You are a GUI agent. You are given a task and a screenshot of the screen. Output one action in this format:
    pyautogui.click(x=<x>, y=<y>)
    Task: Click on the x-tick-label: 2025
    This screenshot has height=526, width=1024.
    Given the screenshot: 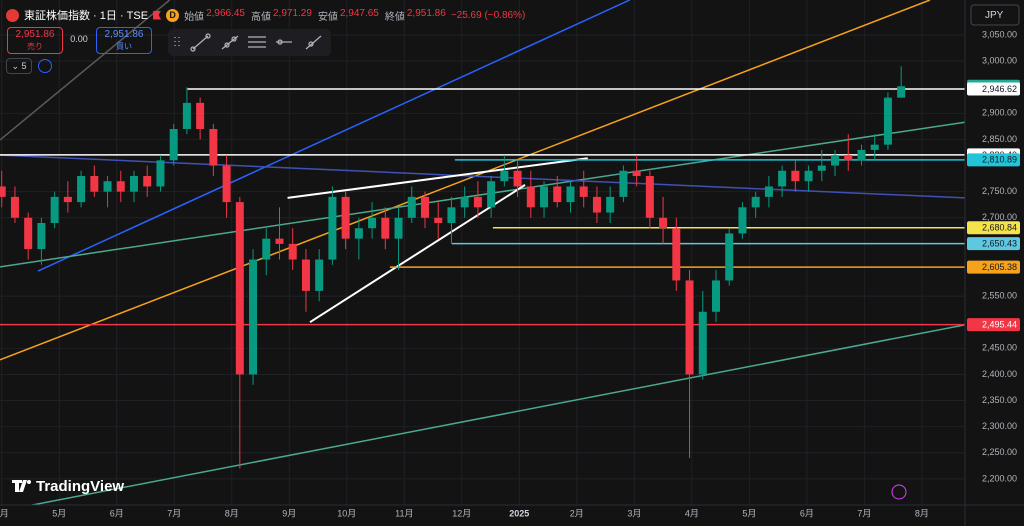 What is the action you would take?
    pyautogui.click(x=519, y=513)
    